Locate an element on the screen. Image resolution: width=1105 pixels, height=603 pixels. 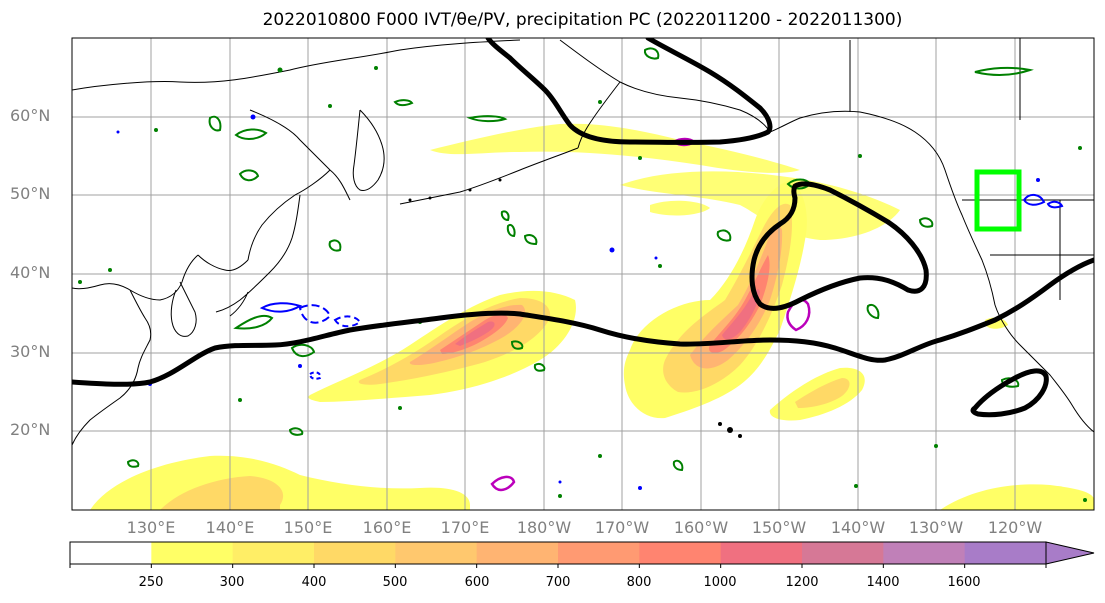
lon-label-170w: 170°W is located at coordinates (622, 527).